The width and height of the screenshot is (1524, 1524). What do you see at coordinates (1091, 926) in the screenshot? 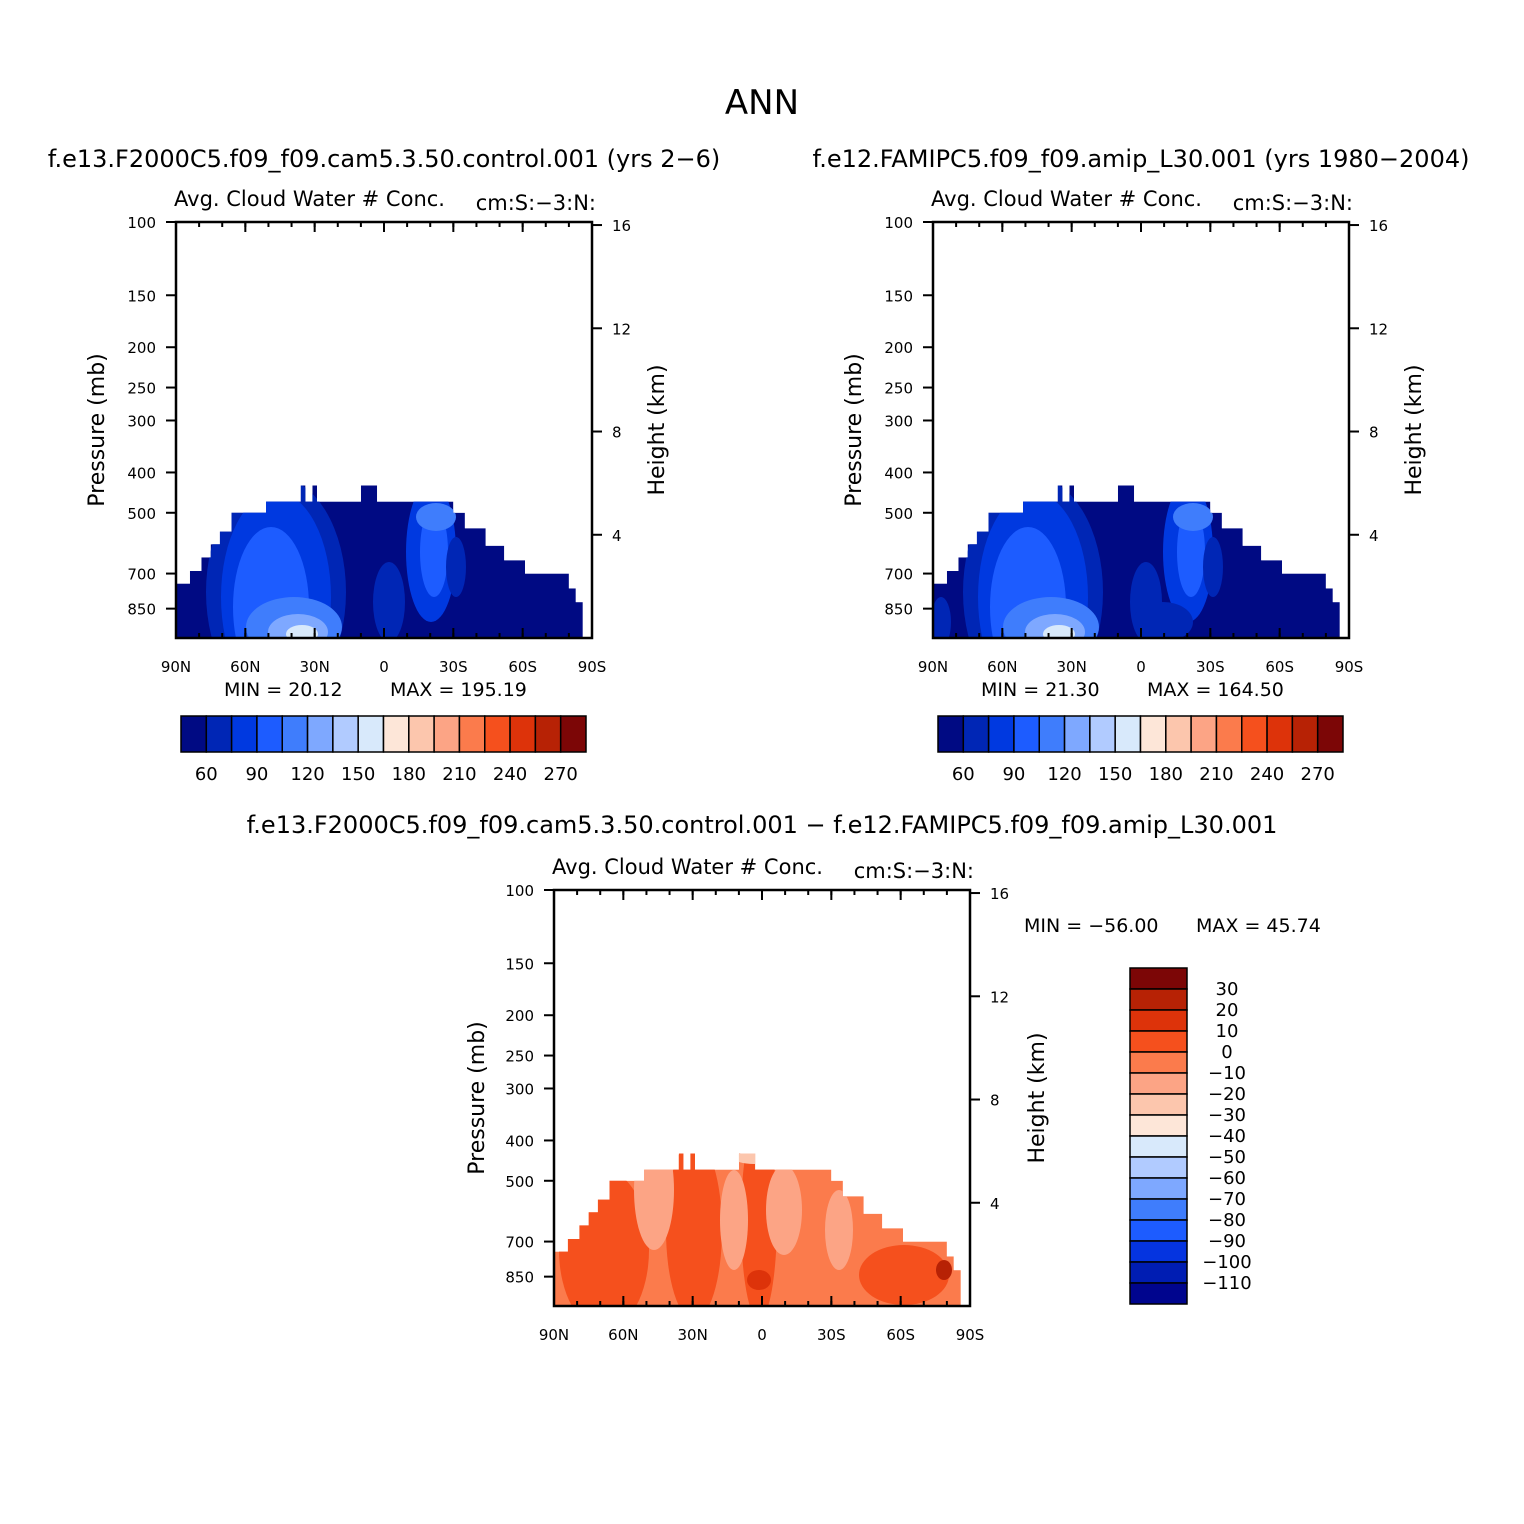
I see `panel3-min: MIN = −56.00` at bounding box center [1091, 926].